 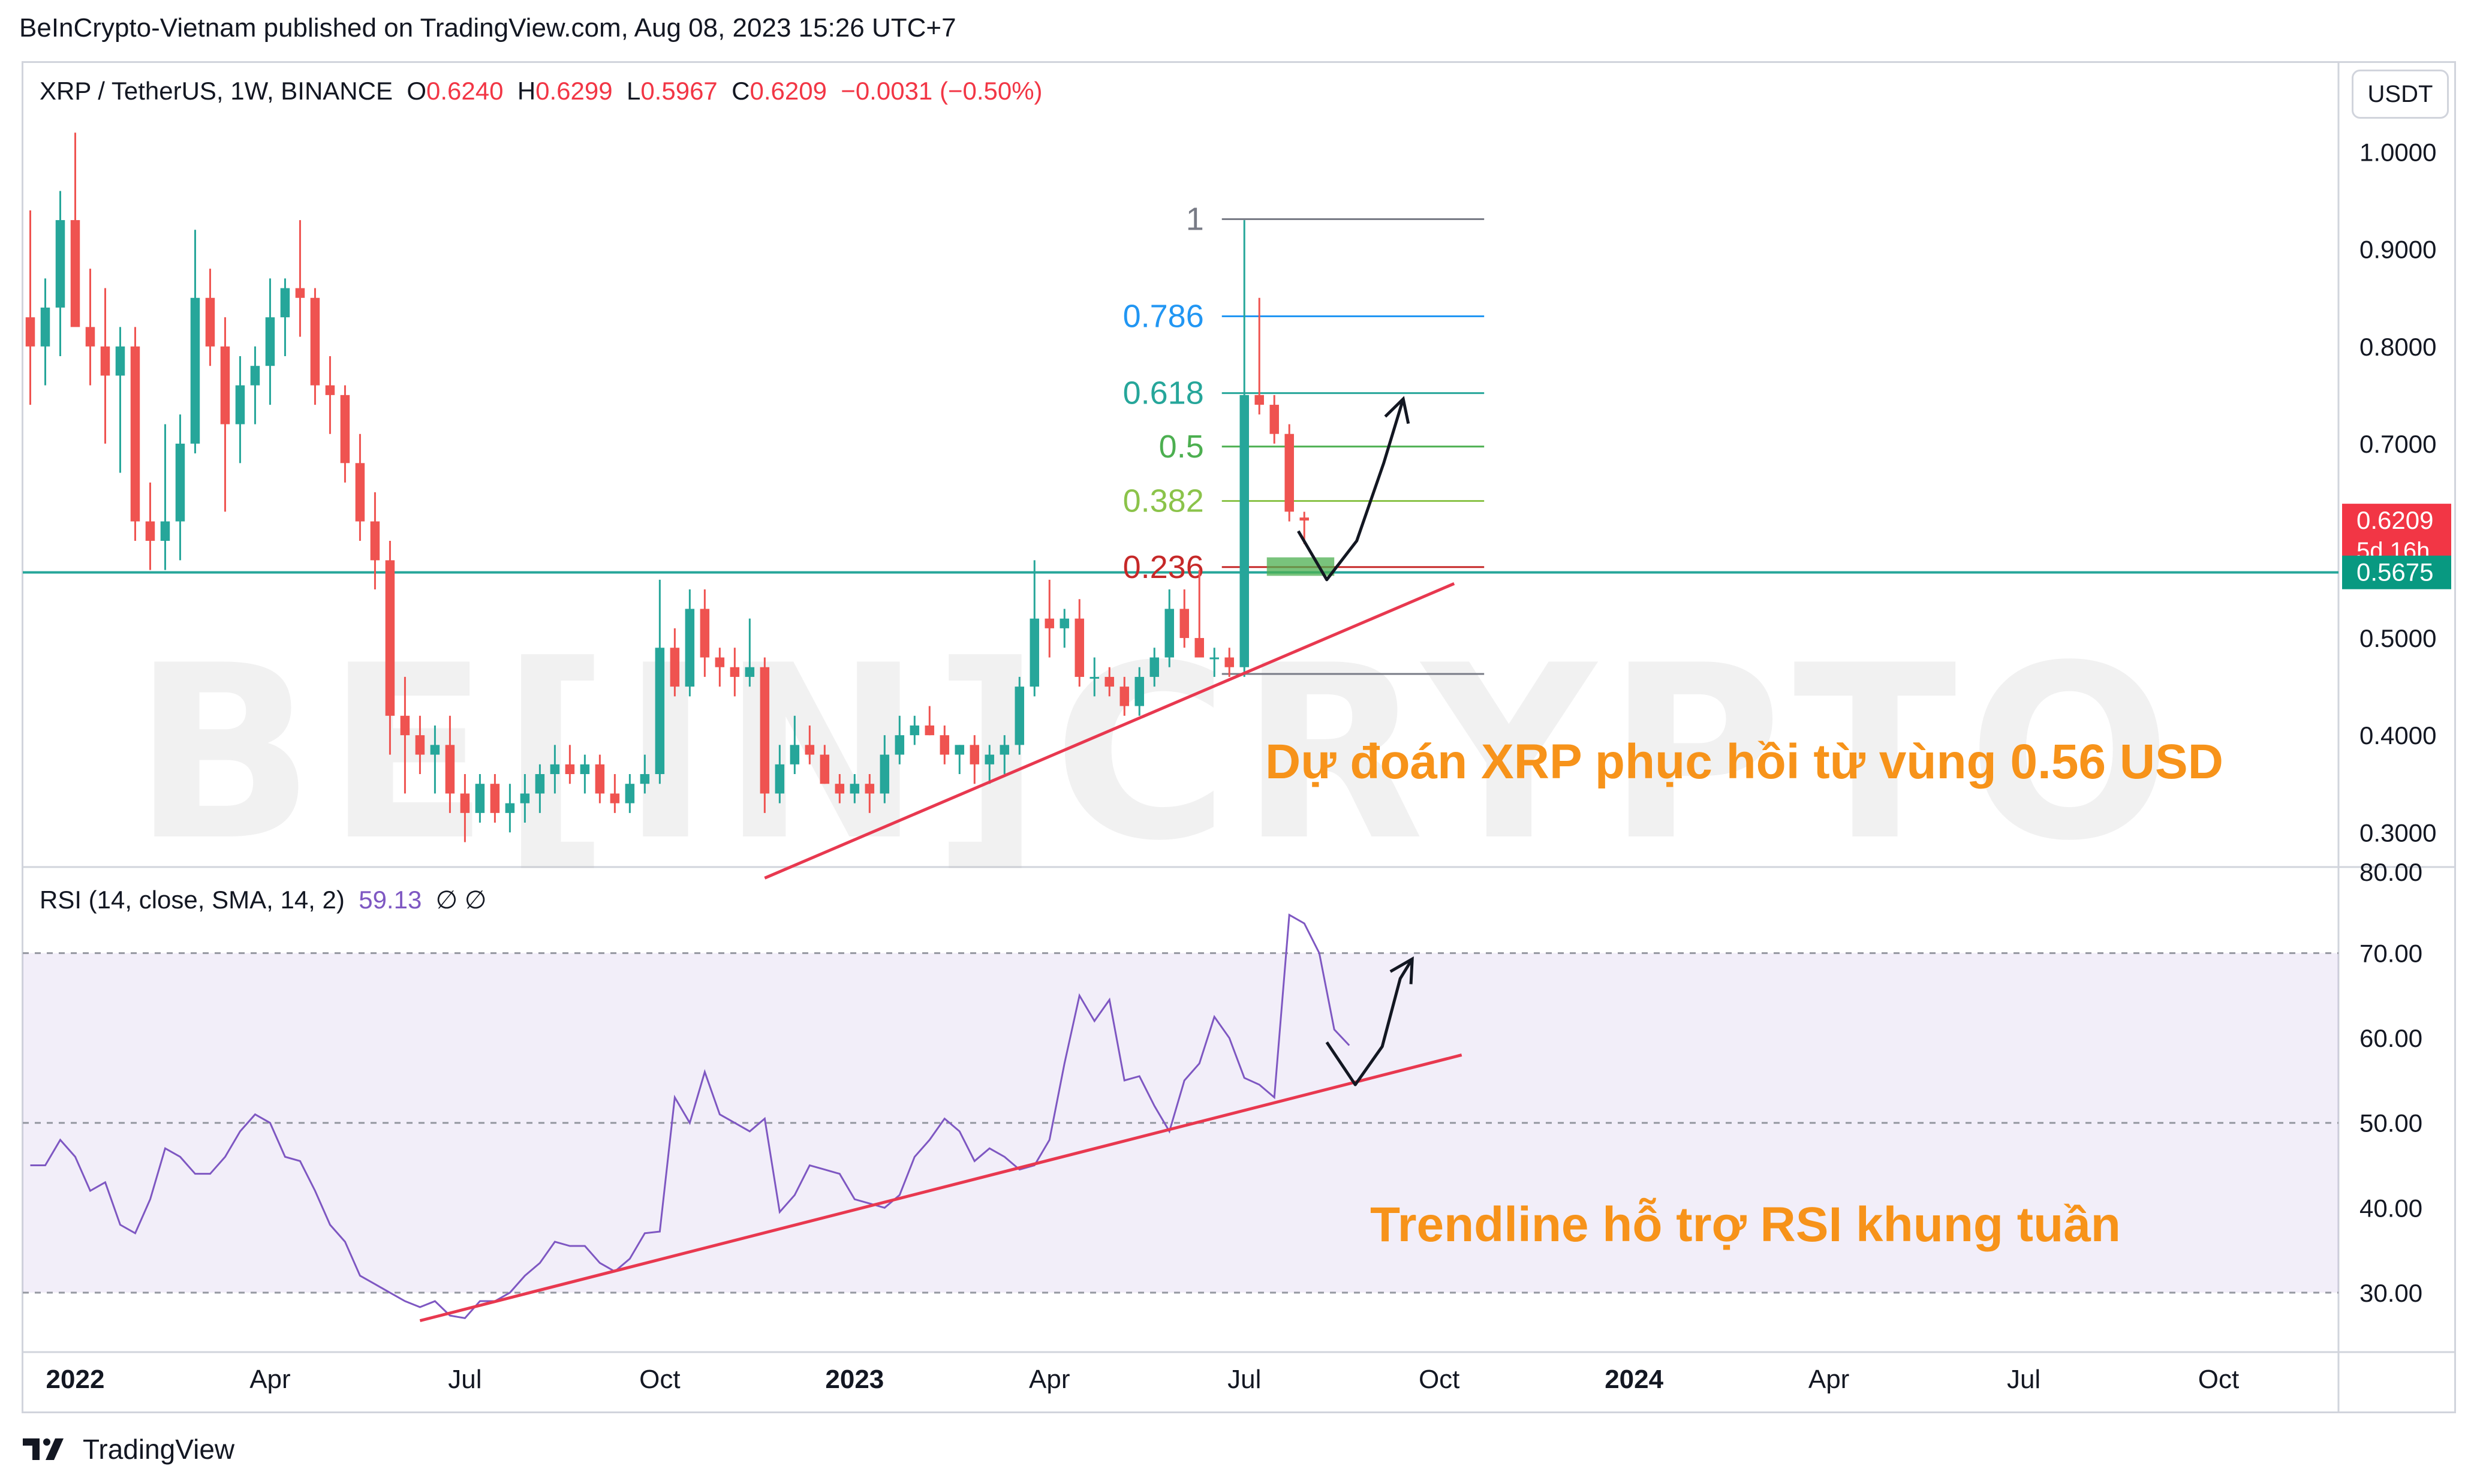 What do you see at coordinates (159, 1449) in the screenshot?
I see `footer-brand: TradingView` at bounding box center [159, 1449].